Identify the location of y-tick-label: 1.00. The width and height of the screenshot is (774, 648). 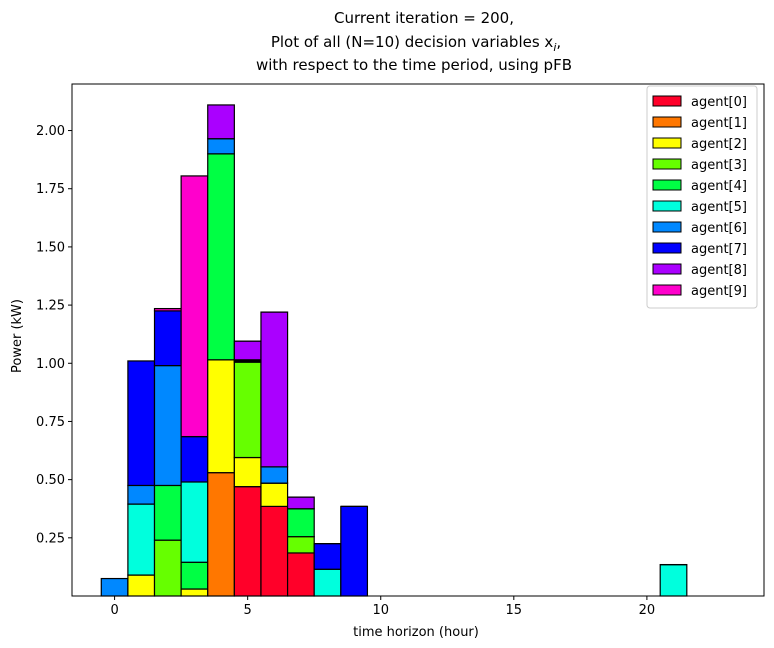
(50, 364).